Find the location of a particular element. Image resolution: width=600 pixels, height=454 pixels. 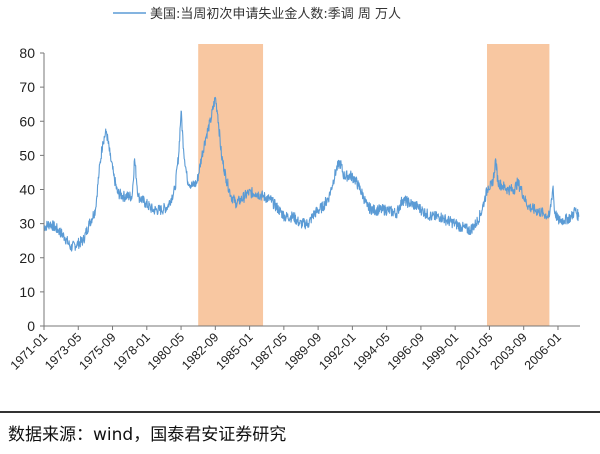

legend-label: 美国:当周初次申请失业金人数:季调 周 万人 is located at coordinates (275, 14).